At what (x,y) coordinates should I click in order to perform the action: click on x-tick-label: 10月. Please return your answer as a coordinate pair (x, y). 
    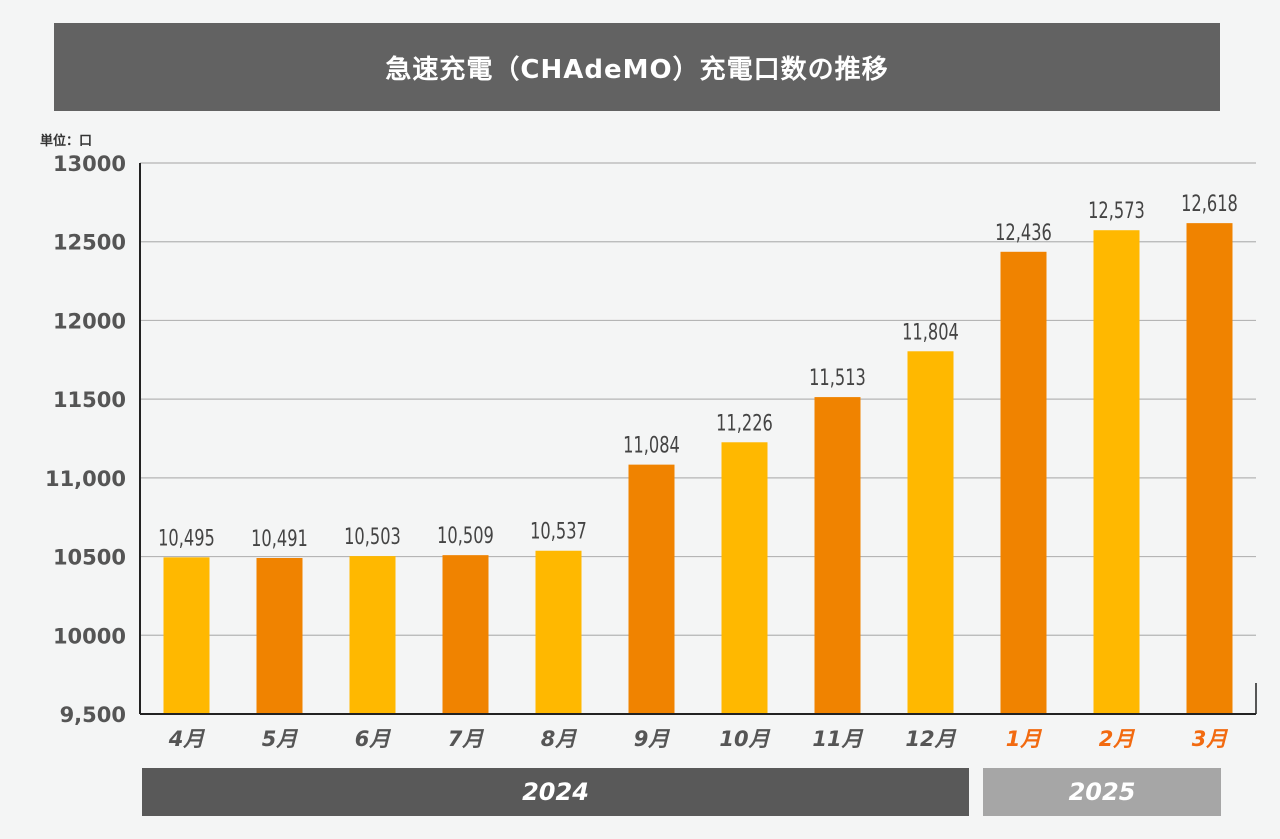
    Looking at the image, I should click on (744, 739).